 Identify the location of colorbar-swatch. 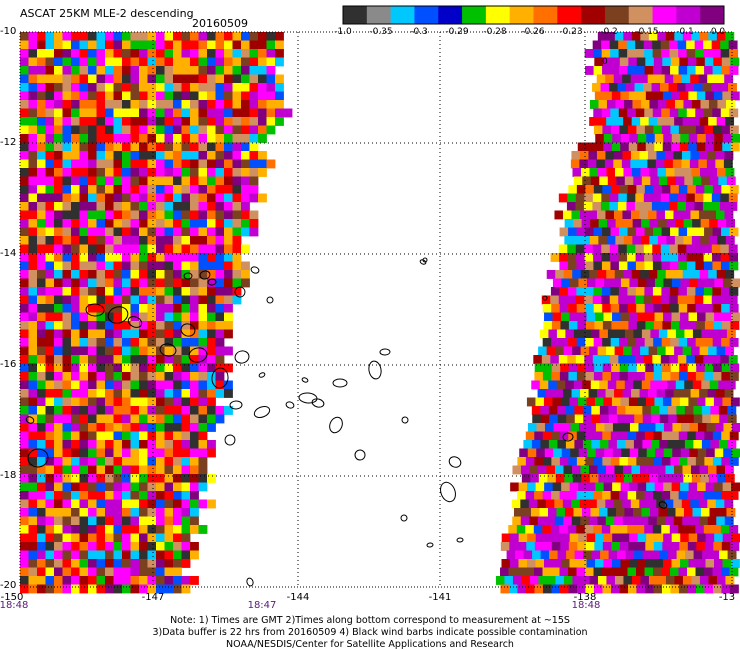
(664, 15).